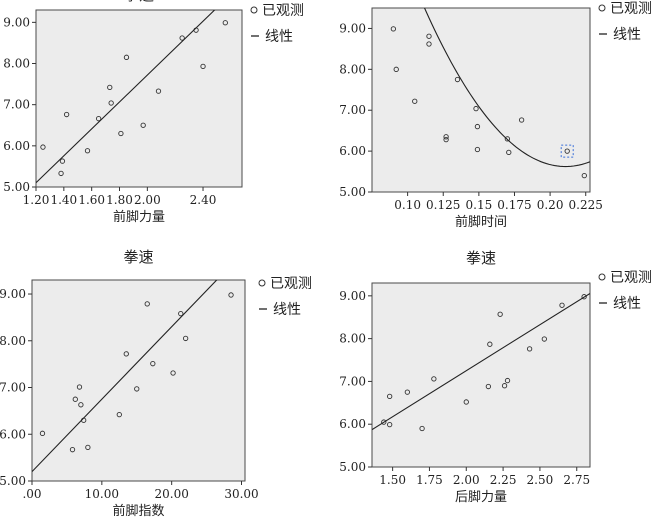  Describe the element at coordinates (139, 217) in the screenshot. I see `x-axis-label: 前脚力量` at that location.